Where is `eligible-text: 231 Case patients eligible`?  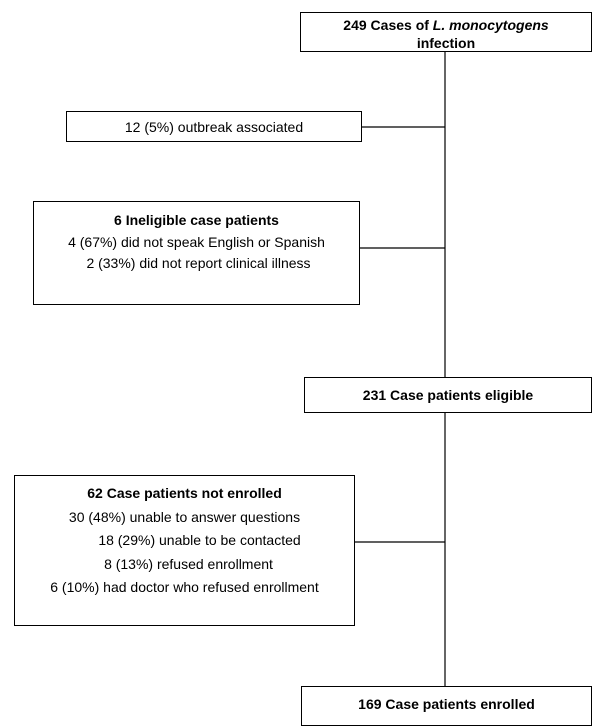
eligible-text: 231 Case patients eligible is located at coordinates (448, 395).